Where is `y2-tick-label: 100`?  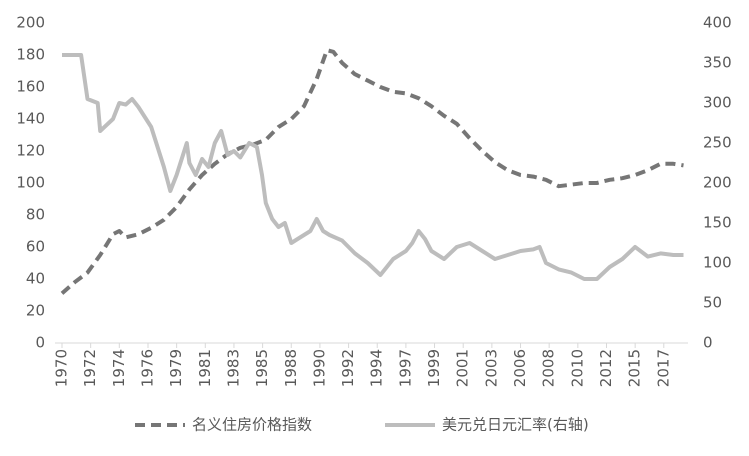
y2-tick-label: 100 is located at coordinates (717, 263).